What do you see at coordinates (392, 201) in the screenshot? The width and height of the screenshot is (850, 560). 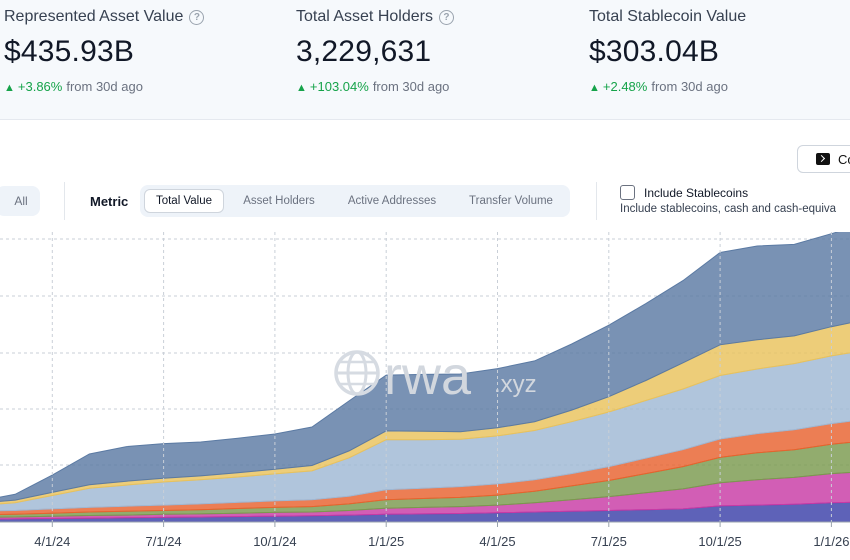 I see `tab-active-addresses: Active Addresses` at bounding box center [392, 201].